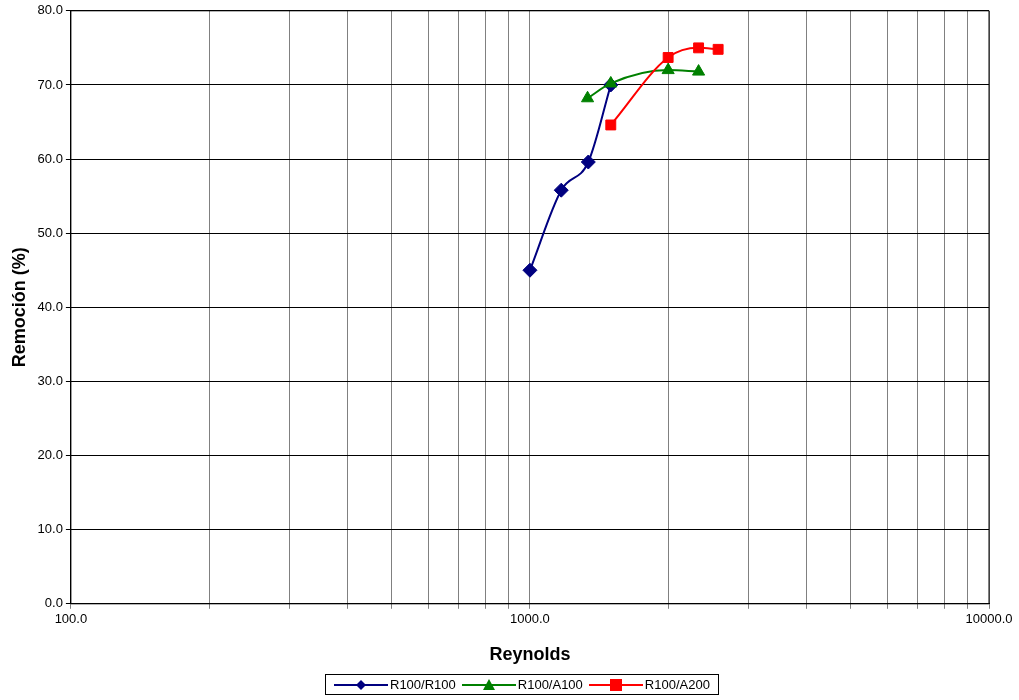  Describe the element at coordinates (50, 455) in the screenshot. I see `y-tick-label: 20.0` at that location.